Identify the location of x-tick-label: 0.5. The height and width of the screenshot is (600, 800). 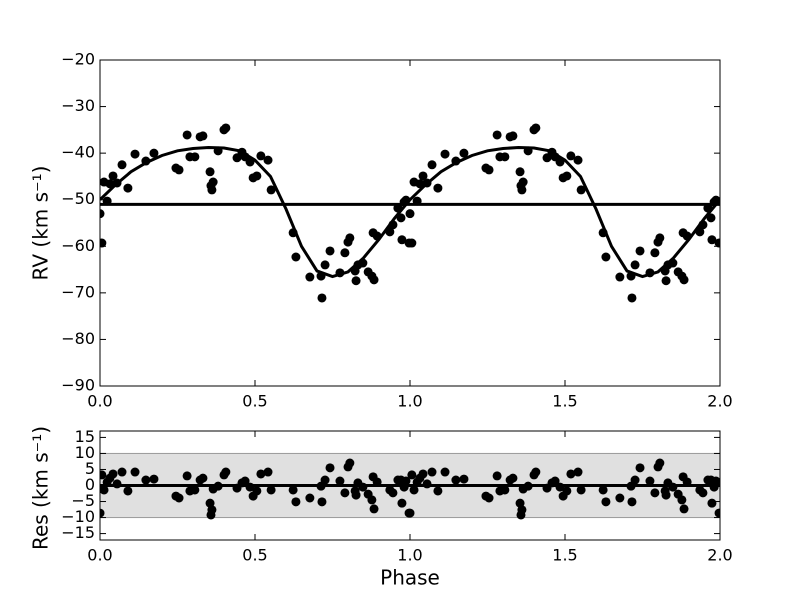
(254, 401).